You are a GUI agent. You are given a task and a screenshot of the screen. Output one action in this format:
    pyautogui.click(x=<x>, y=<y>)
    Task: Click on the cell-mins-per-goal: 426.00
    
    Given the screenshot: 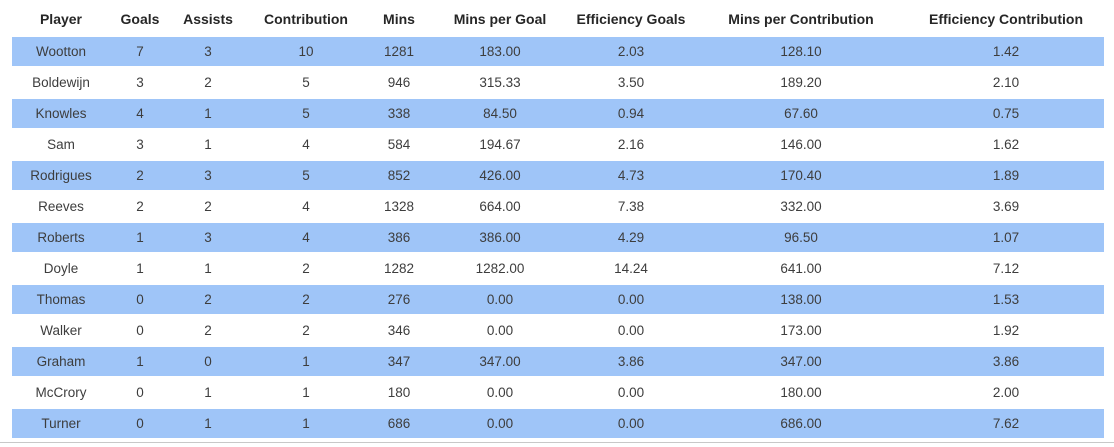 What is the action you would take?
    pyautogui.click(x=500, y=176)
    